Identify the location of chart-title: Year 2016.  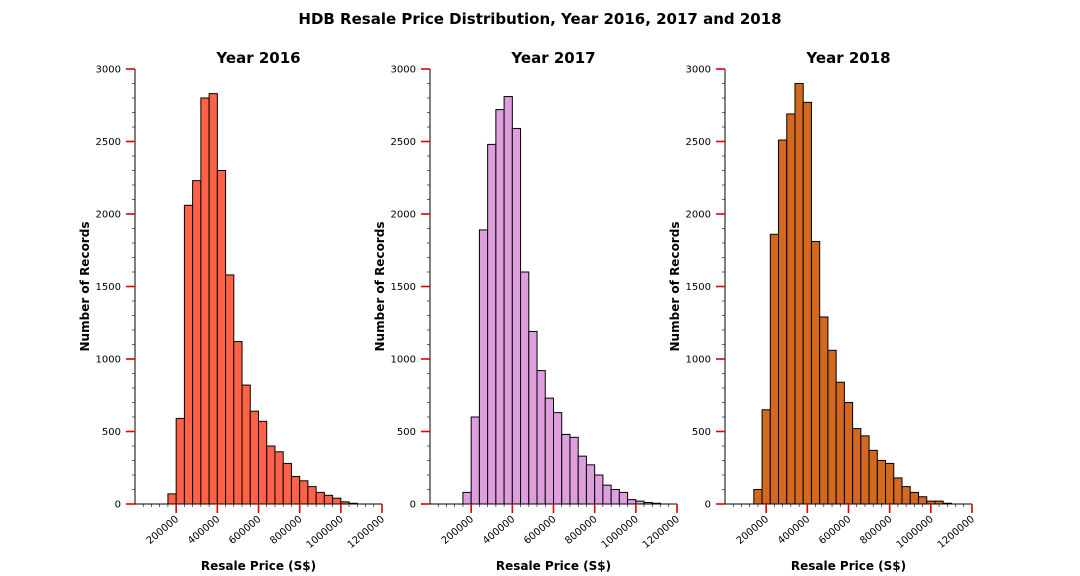
(257, 58).